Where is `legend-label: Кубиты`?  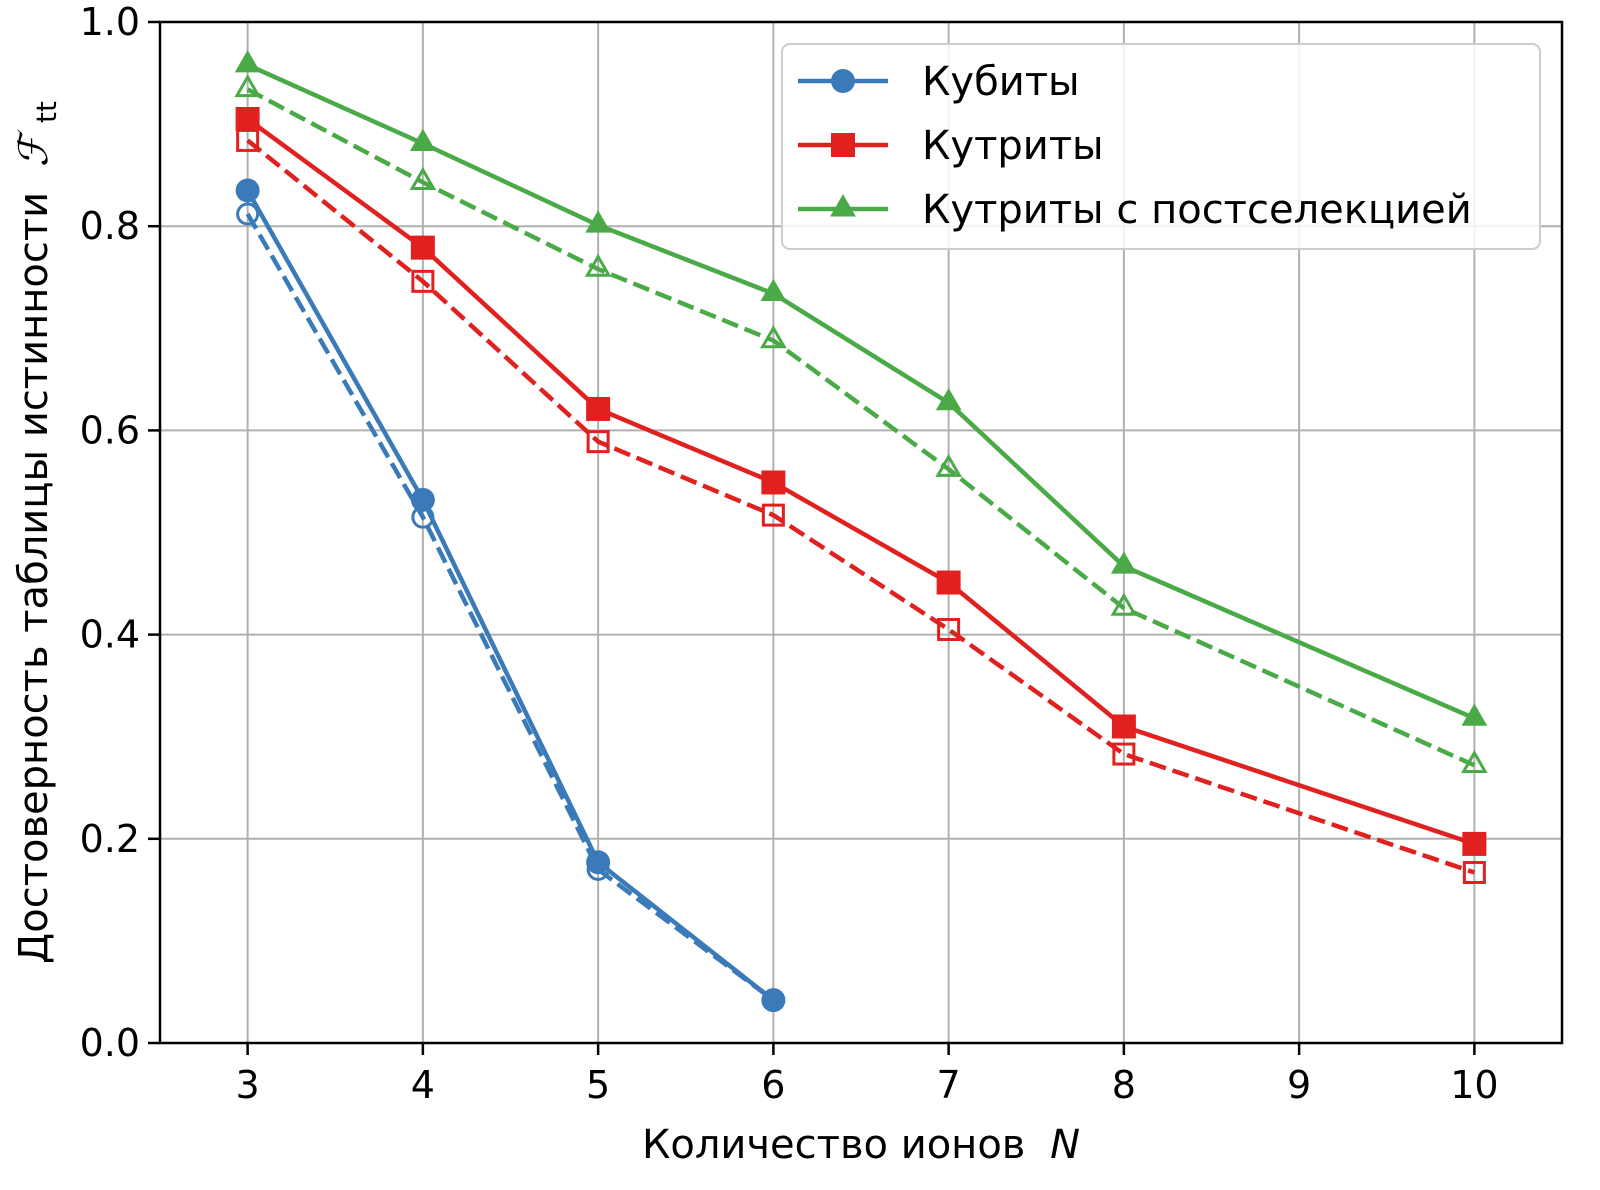
legend-label: Кубиты is located at coordinates (1001, 82).